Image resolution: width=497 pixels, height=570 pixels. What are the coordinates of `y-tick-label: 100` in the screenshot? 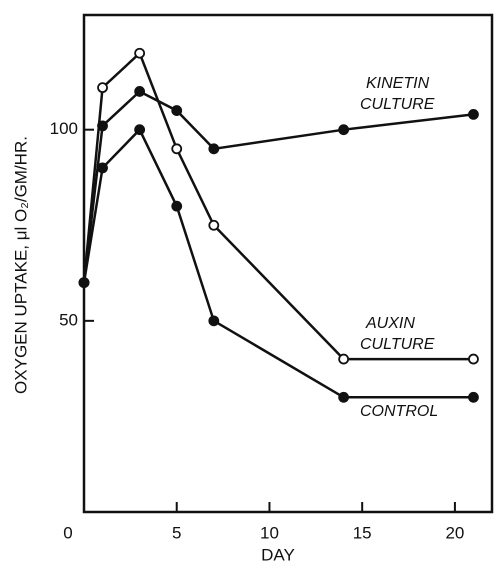 It's located at (64, 128).